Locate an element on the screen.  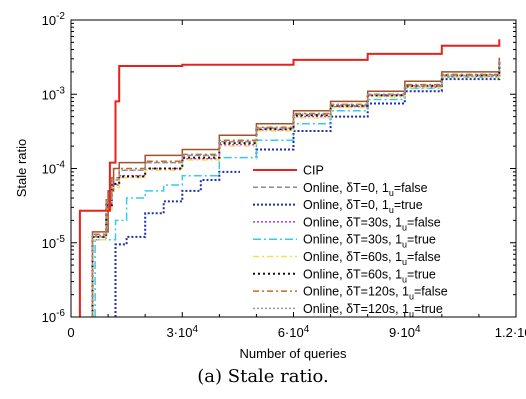
x-tick-label: 9·104 is located at coordinates (405, 332).